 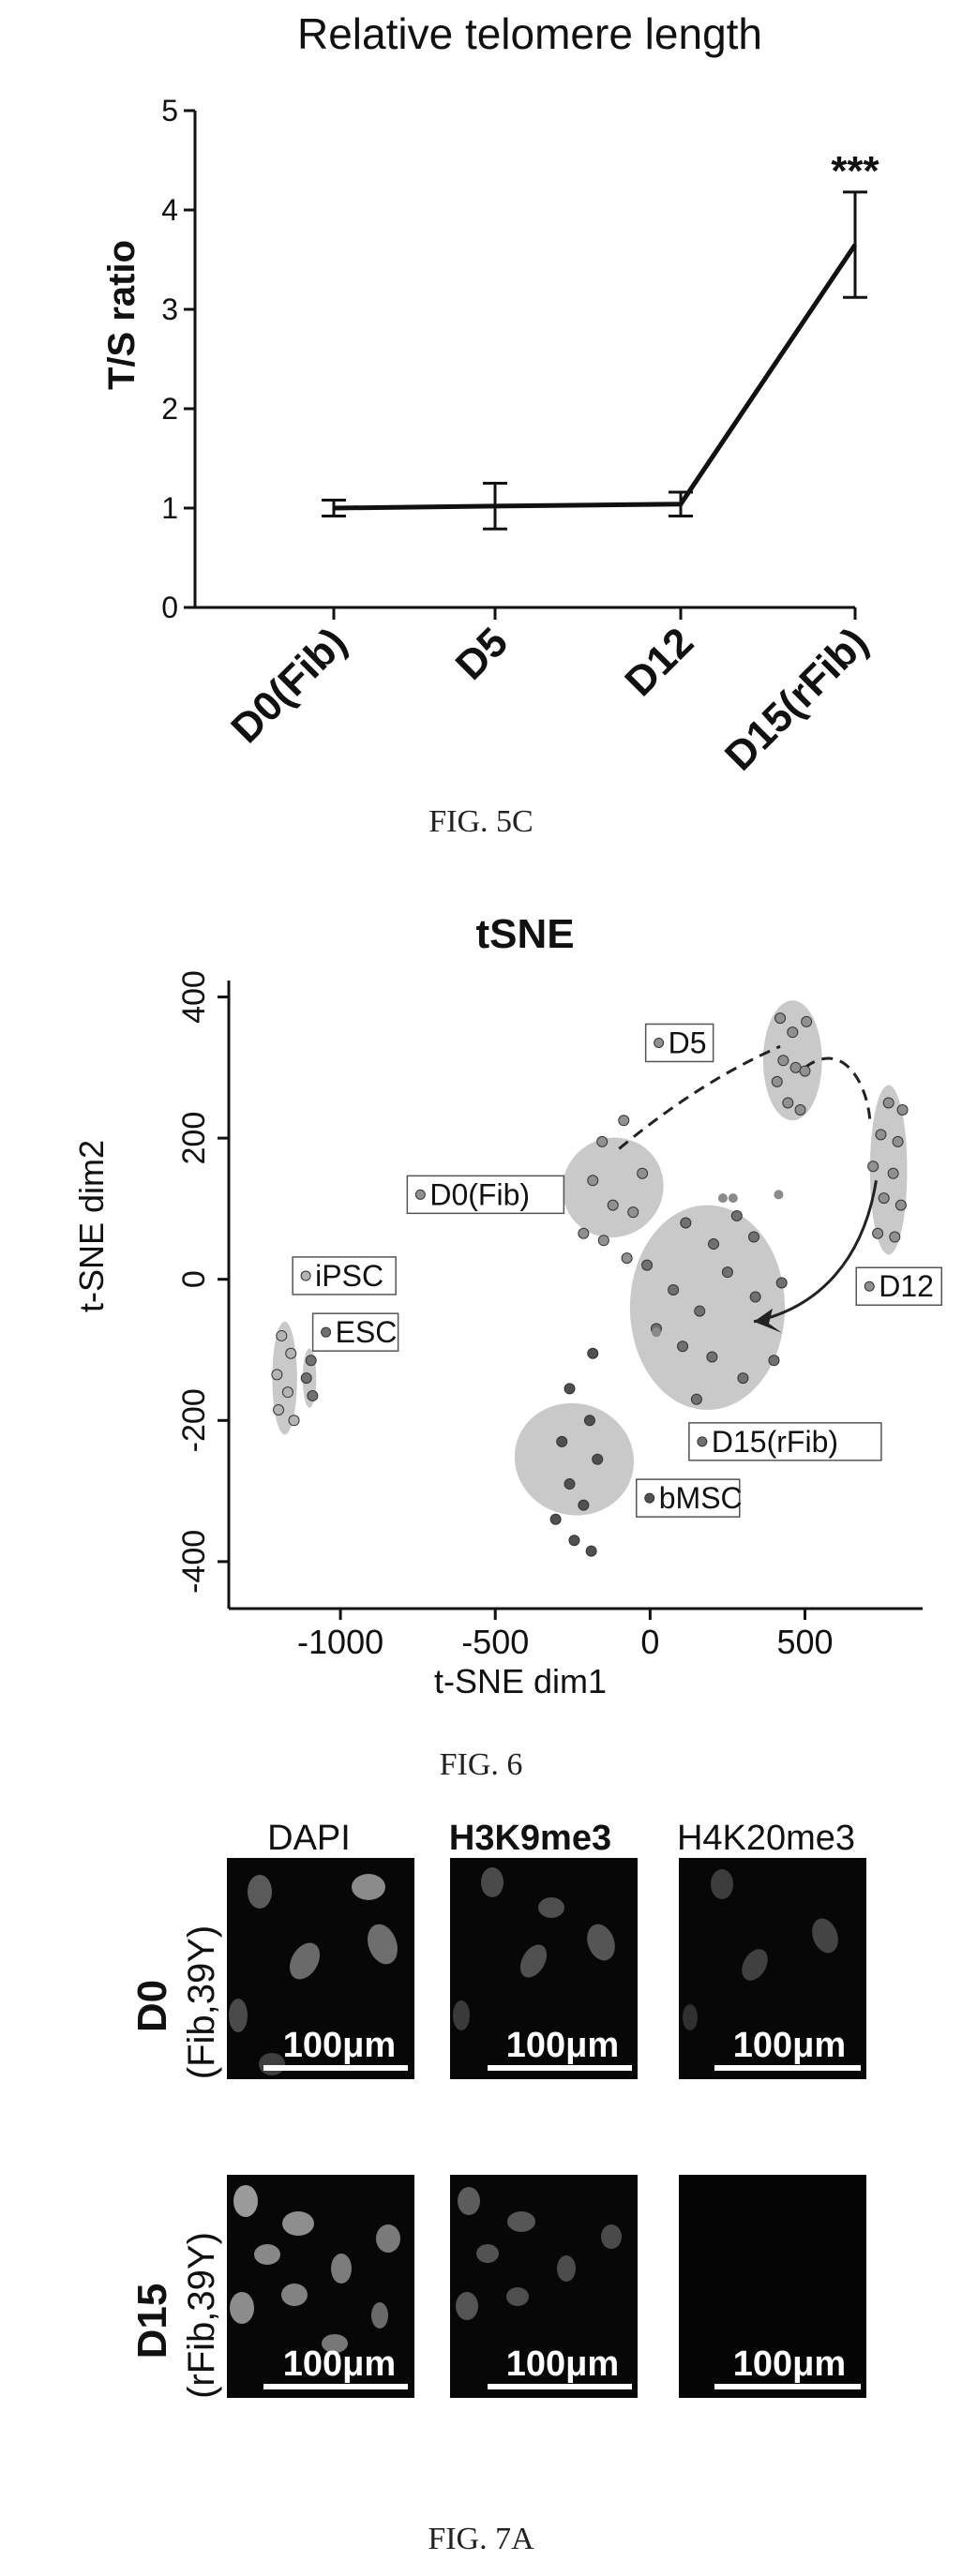 I want to click on cluster-label: bMSC, so click(x=701, y=1498).